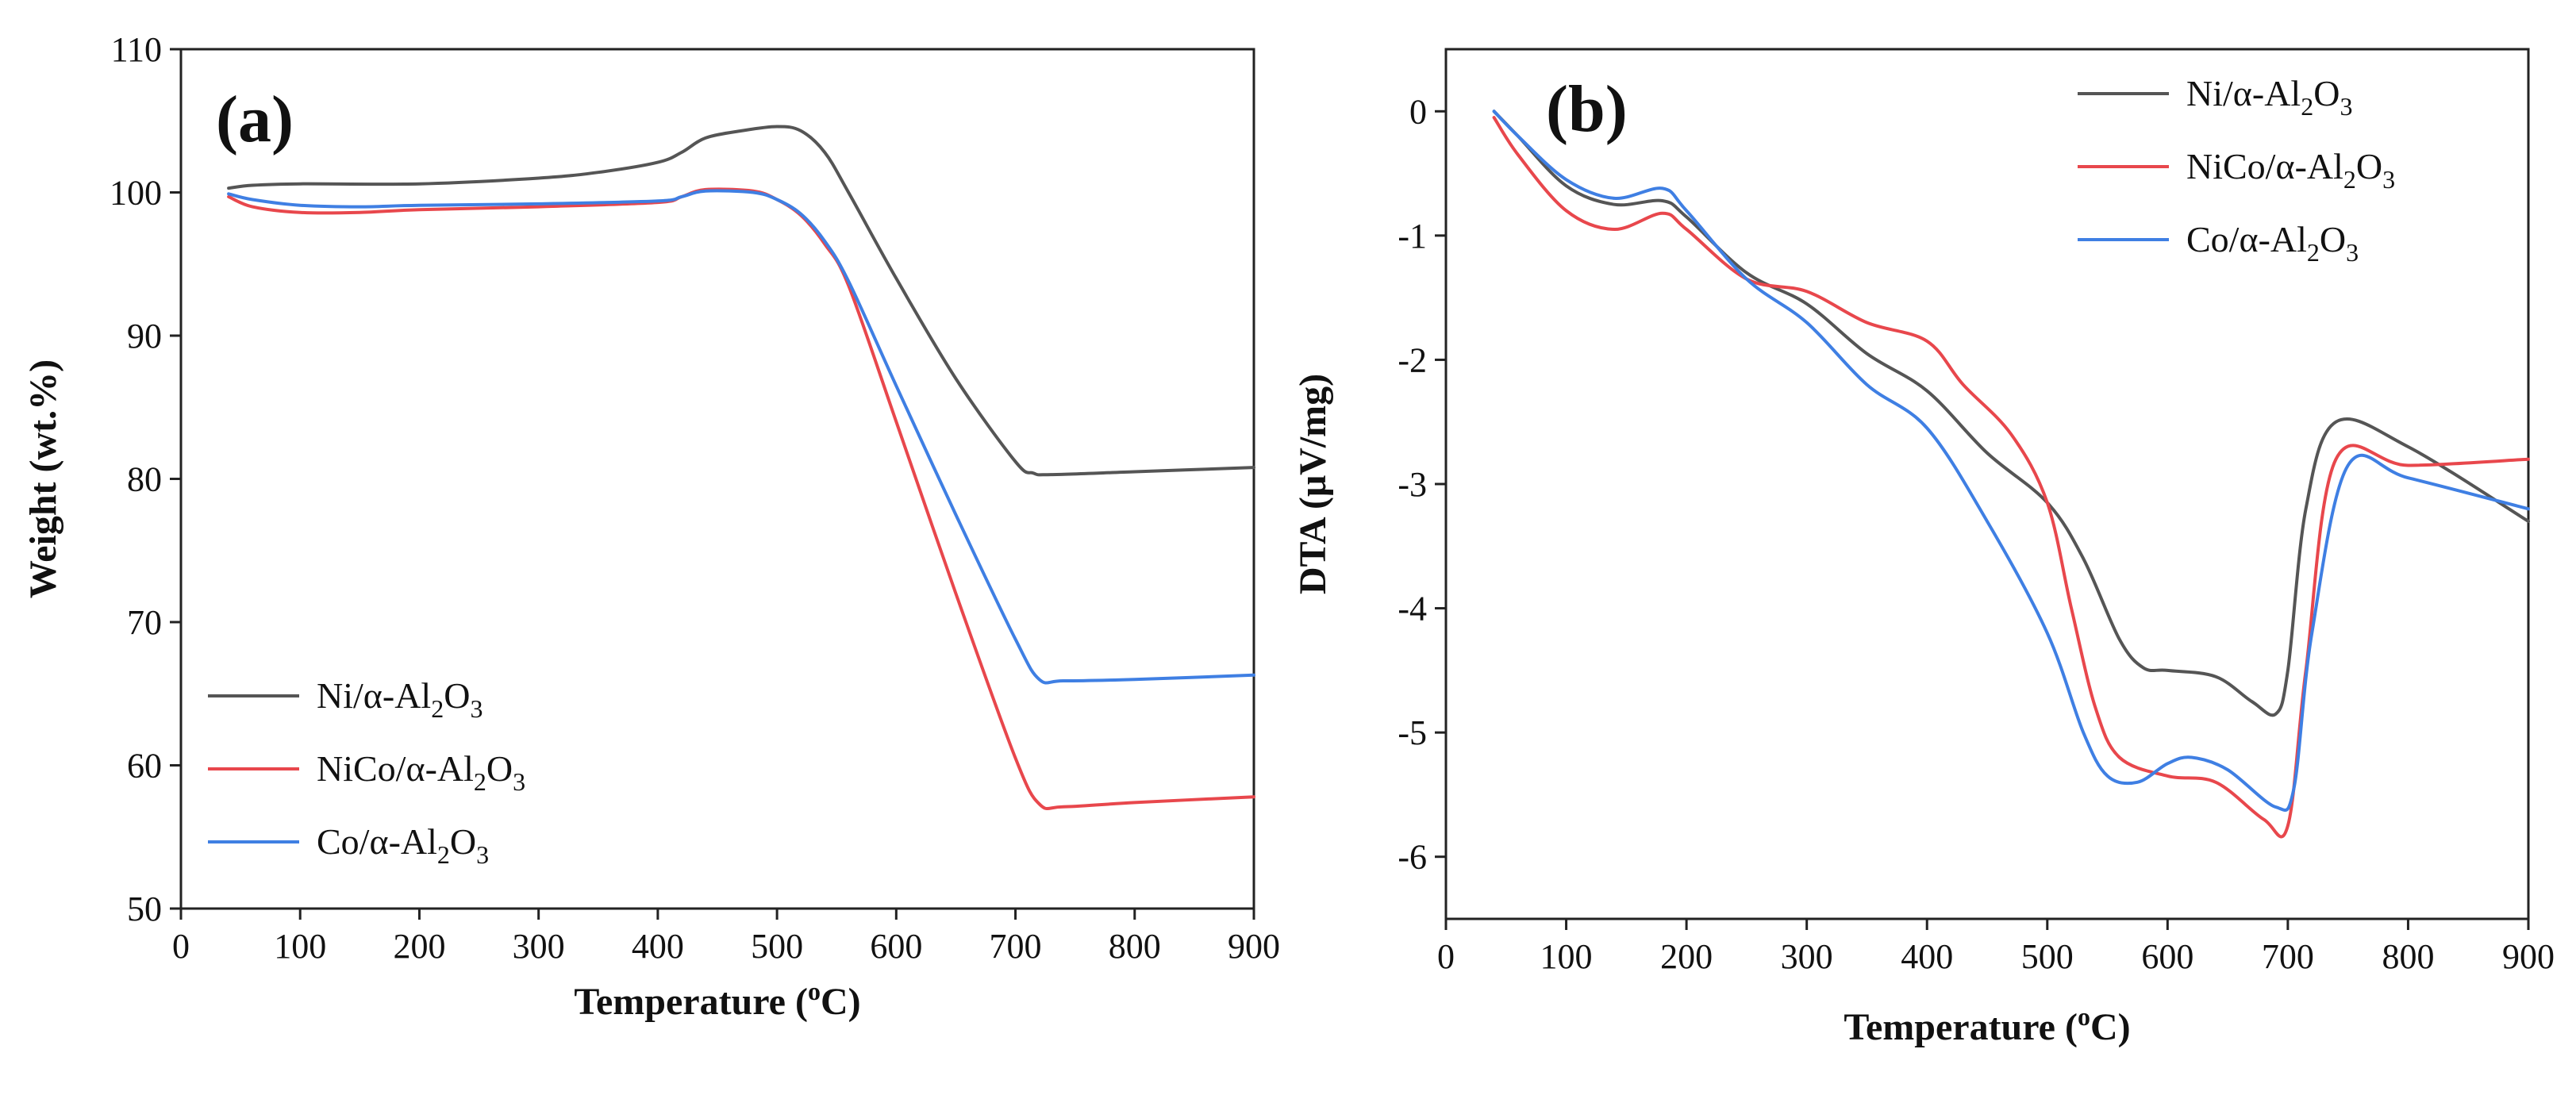 Image resolution: width=2576 pixels, height=1099 pixels. I want to click on y-tick-label: -6, so click(1412, 857).